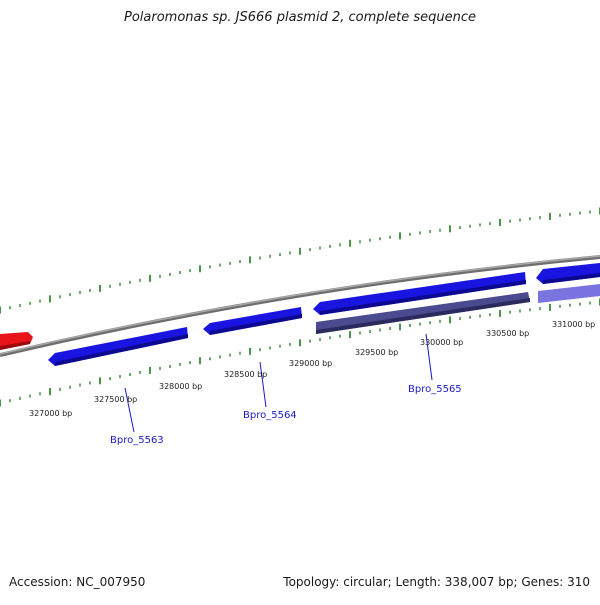 Image resolution: width=600 pixels, height=605 pixels. What do you see at coordinates (423, 297) in the screenshot?
I see `gene-bpro-5565-shade` at bounding box center [423, 297].